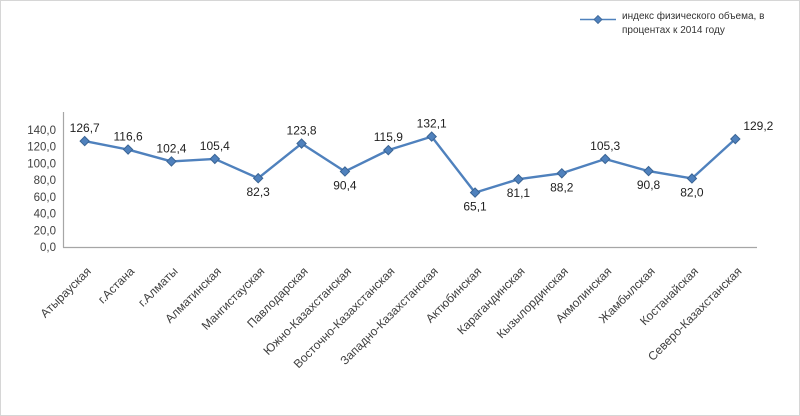 The height and width of the screenshot is (416, 800). Describe the element at coordinates (562, 187) in the screenshot. I see `data-label: 88,2` at that location.